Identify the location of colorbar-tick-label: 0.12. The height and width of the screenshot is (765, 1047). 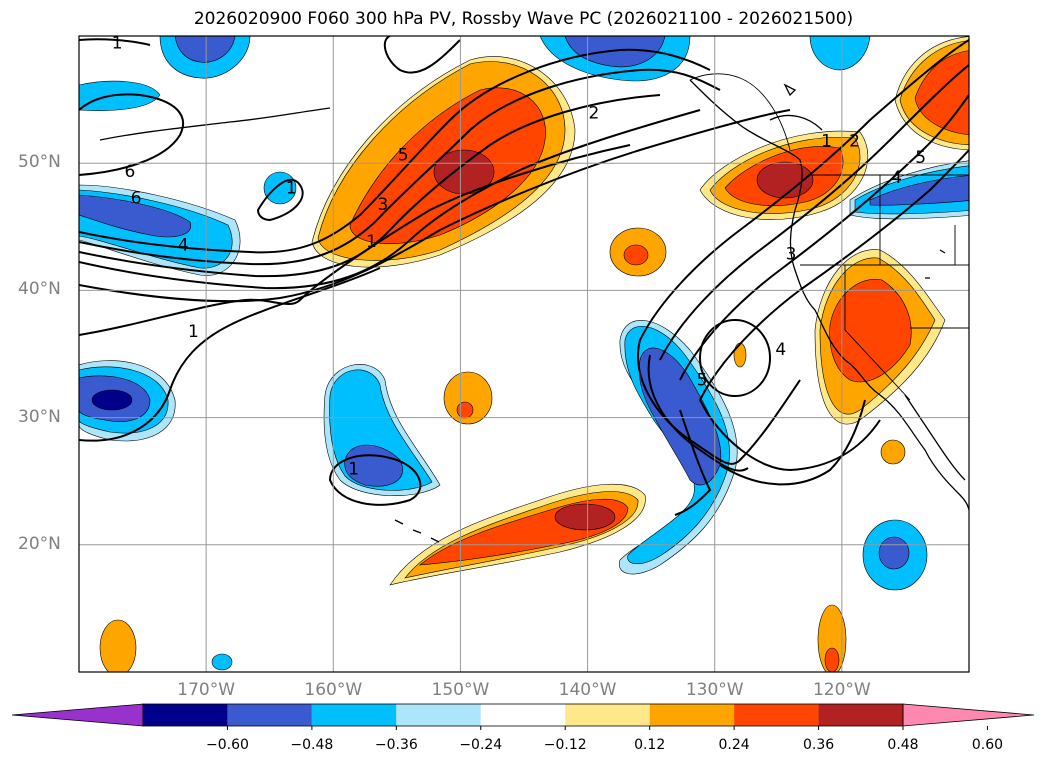
(650, 745).